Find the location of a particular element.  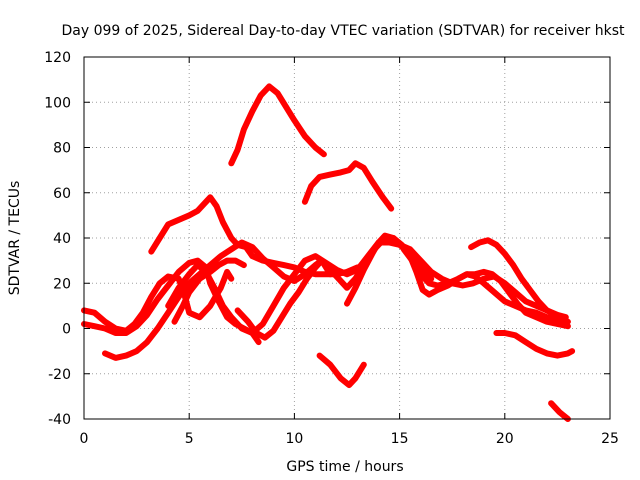

series-track-m is located at coordinates (485, 288).